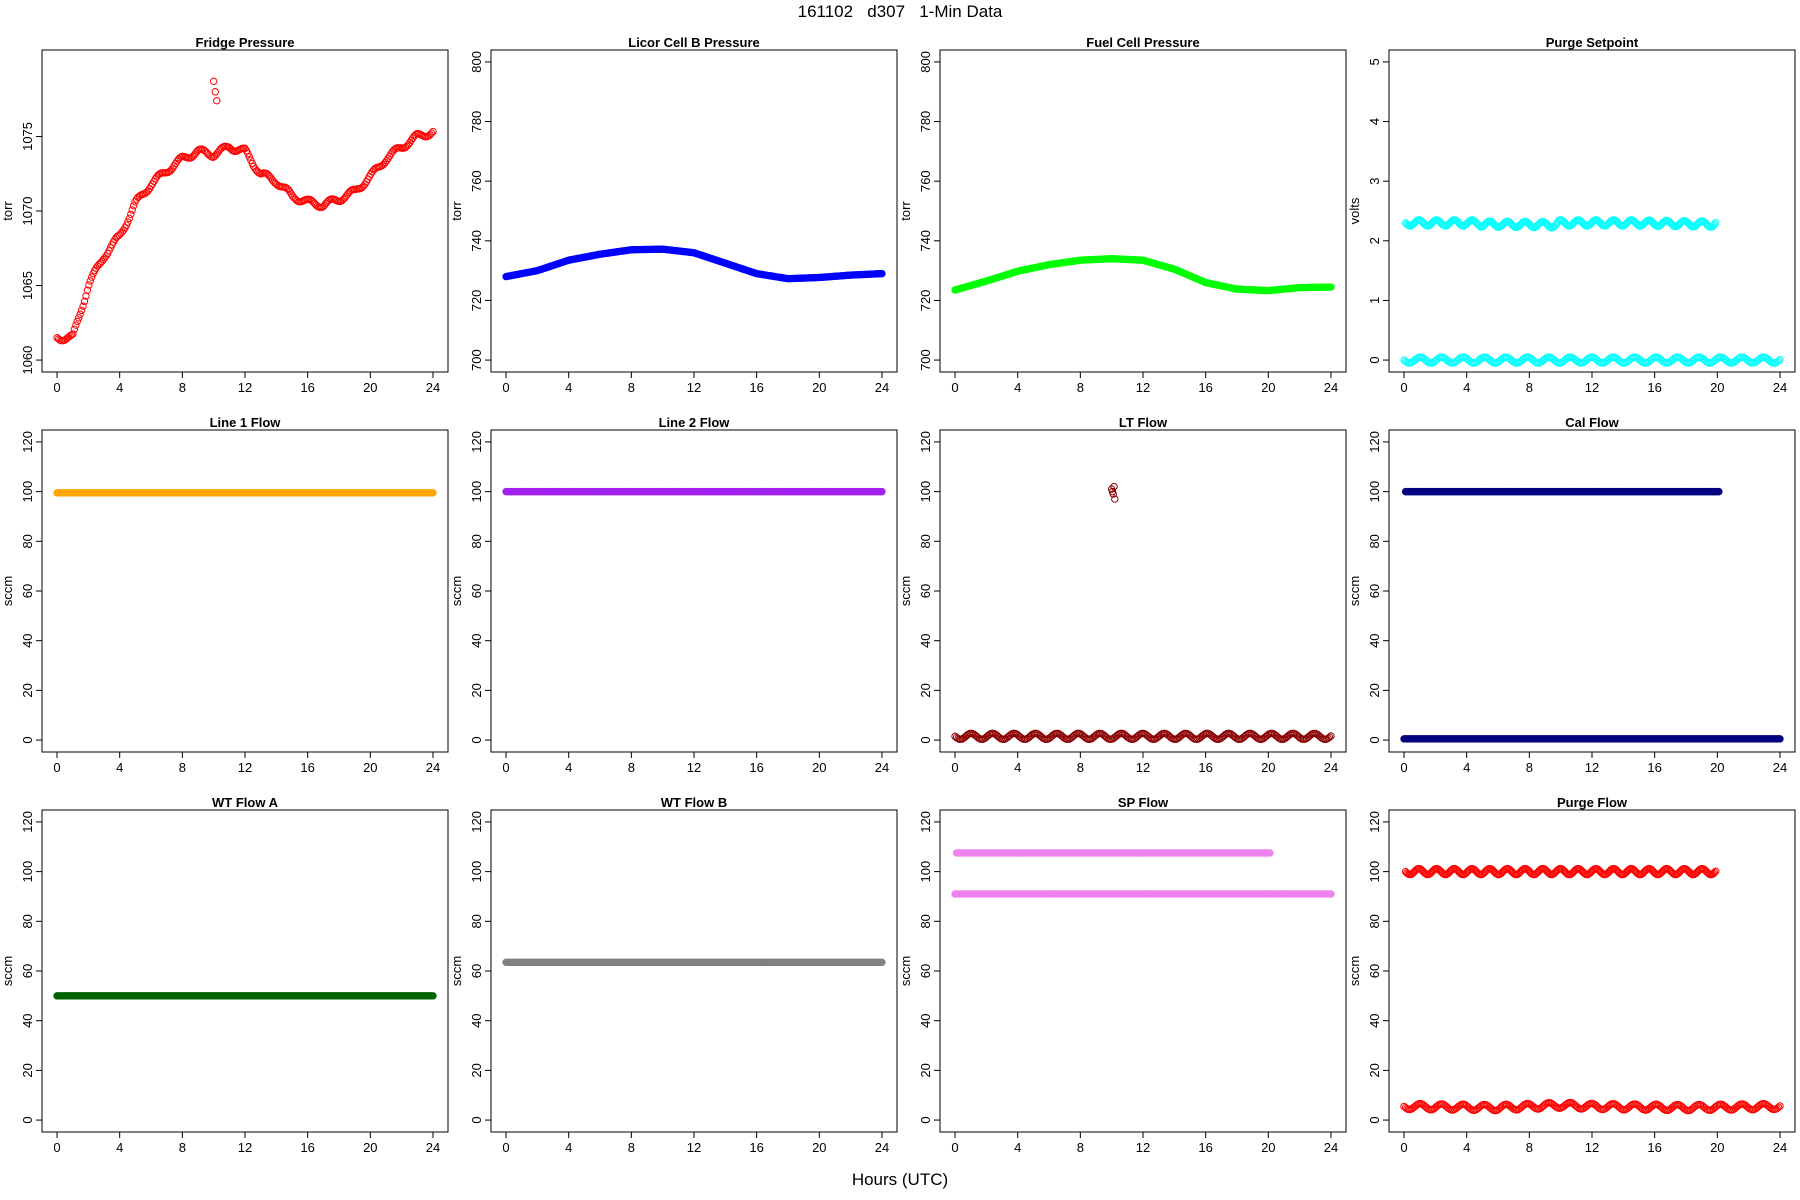  I want to click on chart-title: Cal Flow, so click(1592, 422).